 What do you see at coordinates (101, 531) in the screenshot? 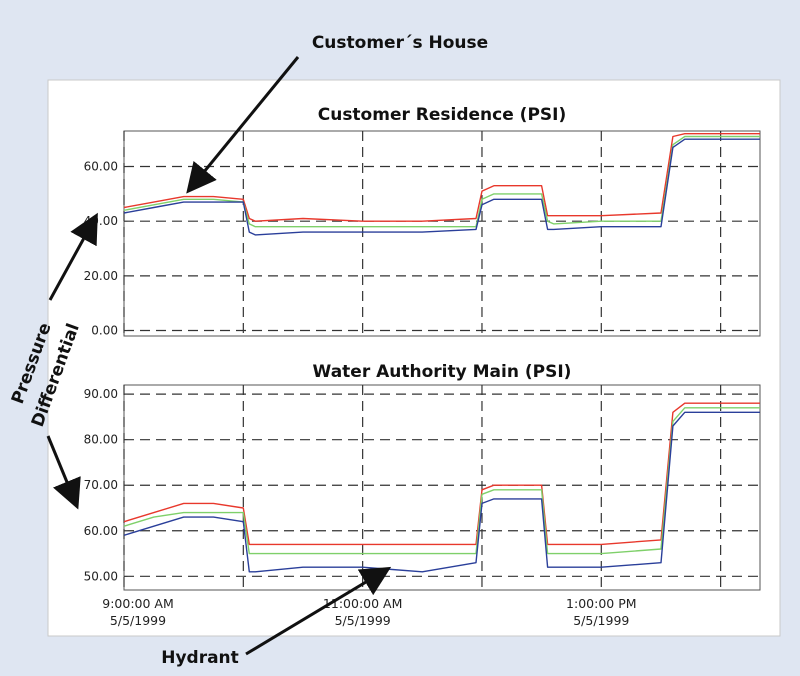
I see `y-tick-label-water-authority-main: 60.00` at bounding box center [101, 531].